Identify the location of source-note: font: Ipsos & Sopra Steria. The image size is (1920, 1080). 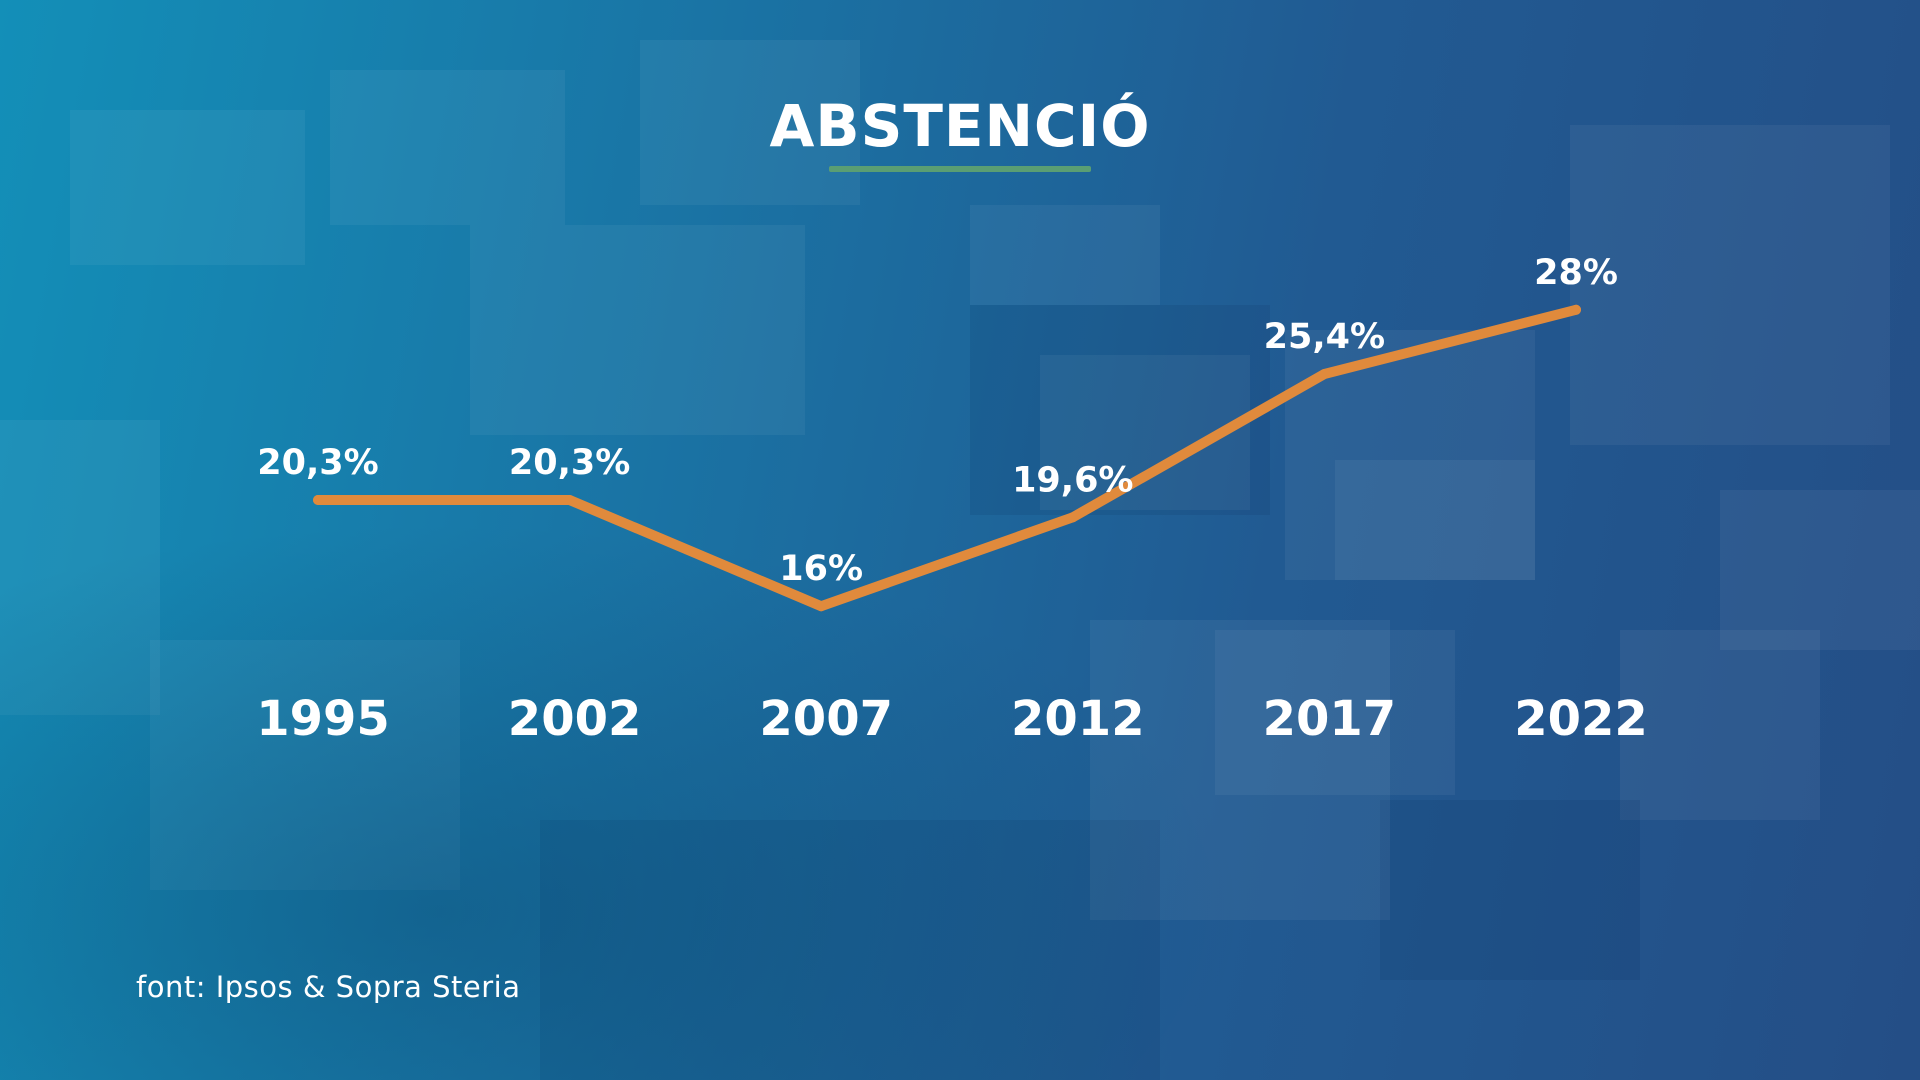
(328, 987).